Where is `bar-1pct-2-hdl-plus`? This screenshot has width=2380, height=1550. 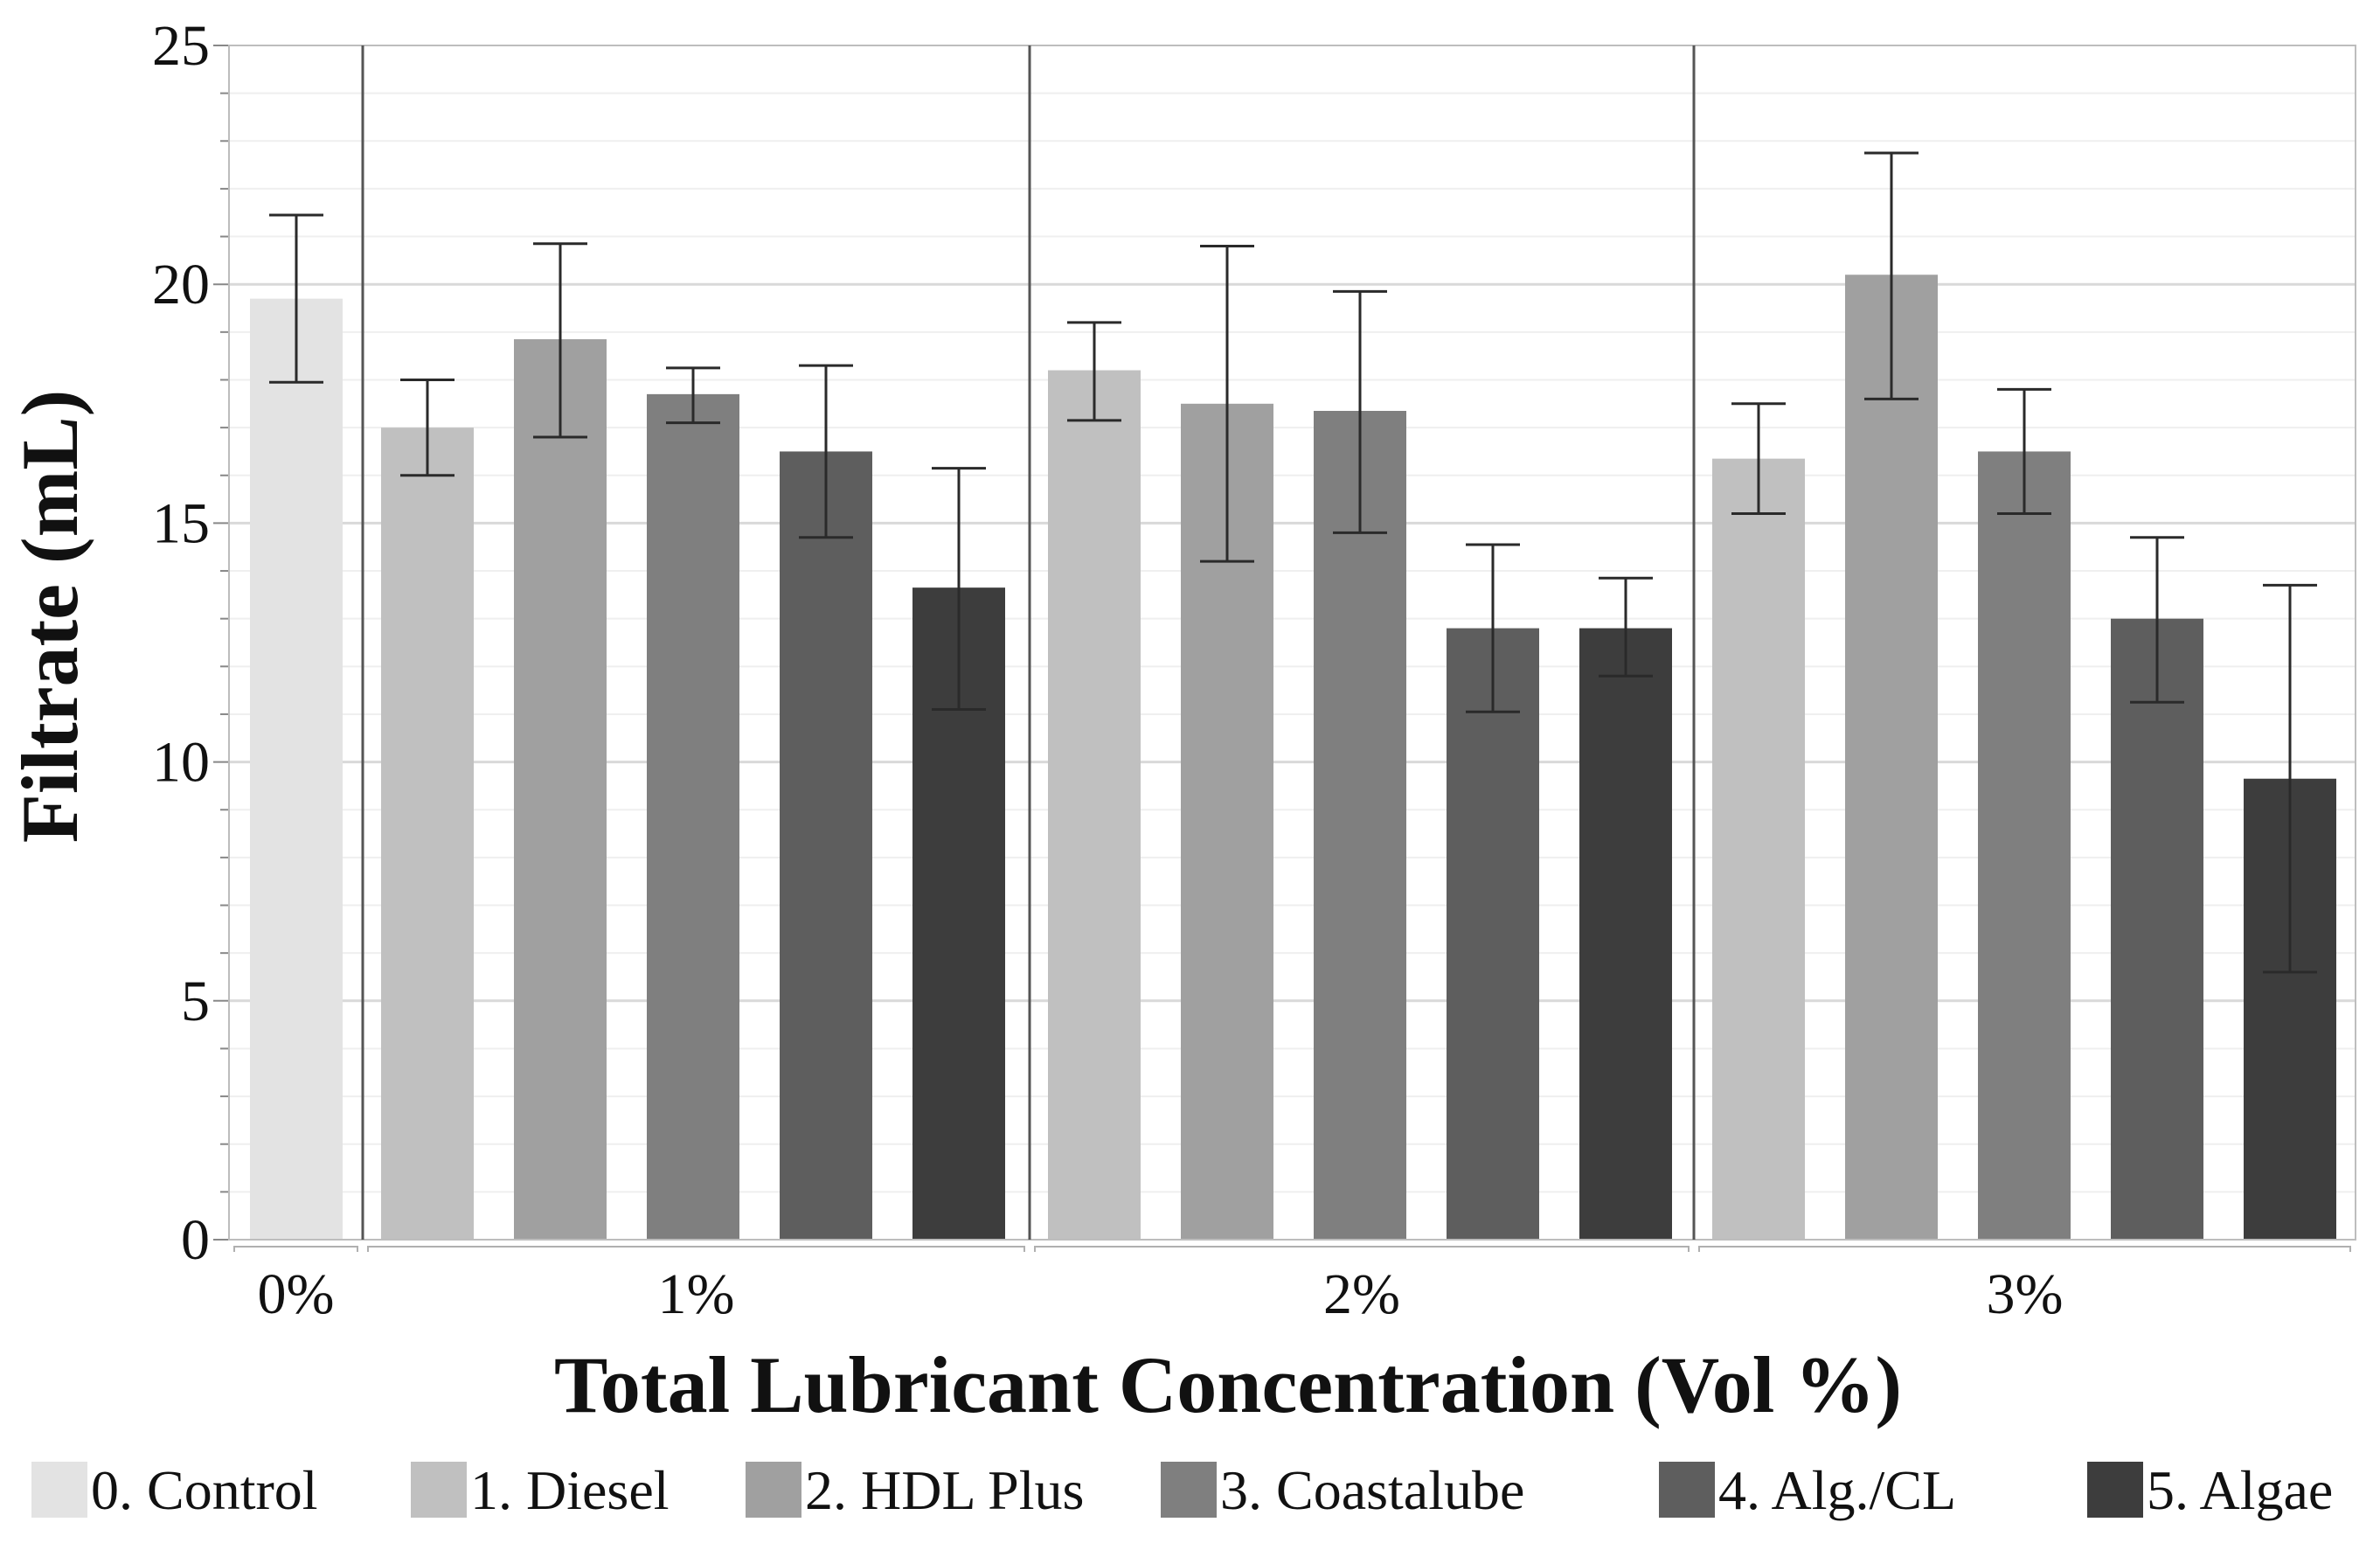 bar-1pct-2-hdl-plus is located at coordinates (560, 789).